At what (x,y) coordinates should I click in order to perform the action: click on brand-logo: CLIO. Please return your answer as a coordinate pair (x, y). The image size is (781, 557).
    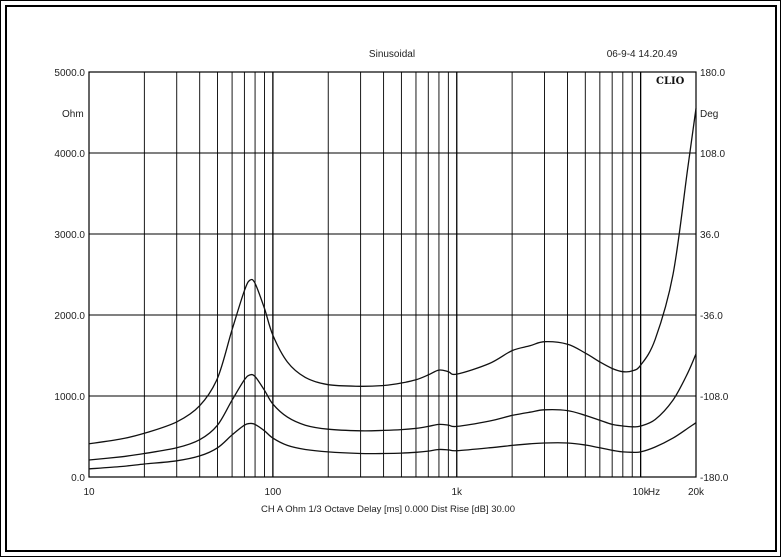
    Looking at the image, I should click on (670, 81).